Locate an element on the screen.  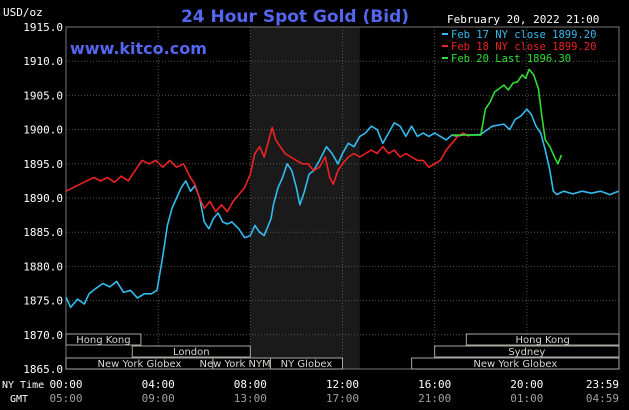
gmt-time-tick: 17:00 is located at coordinates (342, 398).